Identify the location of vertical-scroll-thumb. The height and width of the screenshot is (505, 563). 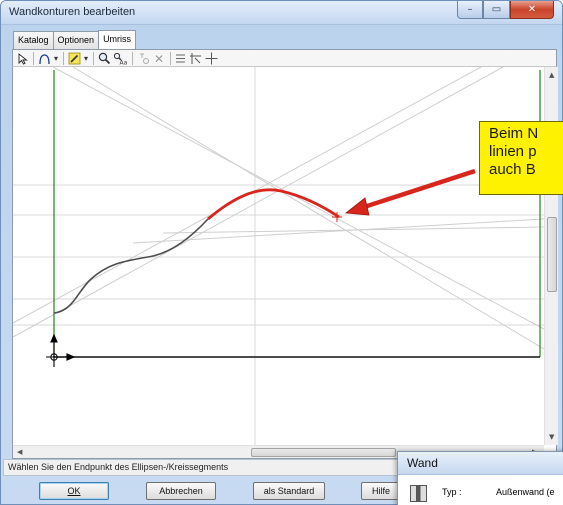
(552, 254).